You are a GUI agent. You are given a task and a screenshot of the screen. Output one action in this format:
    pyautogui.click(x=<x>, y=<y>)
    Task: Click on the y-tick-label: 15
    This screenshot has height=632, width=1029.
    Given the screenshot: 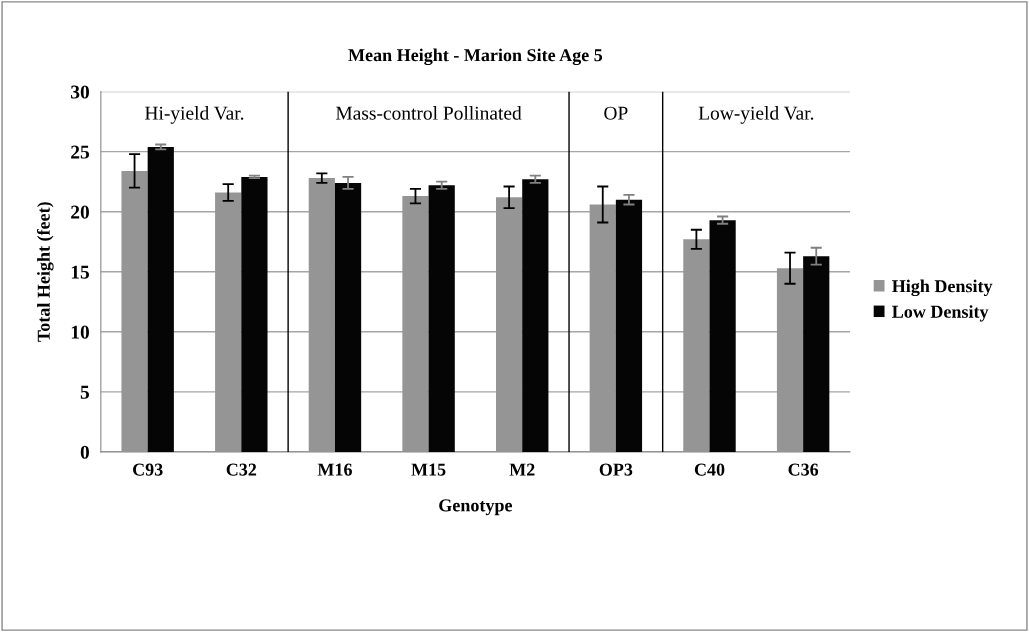 What is the action you would take?
    pyautogui.click(x=80, y=272)
    